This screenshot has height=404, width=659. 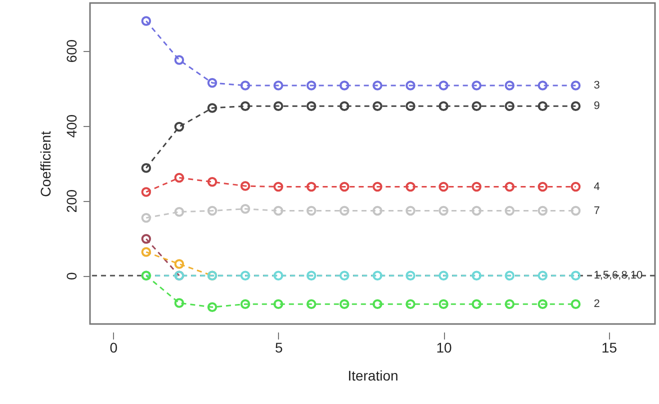 What do you see at coordinates (114, 348) in the screenshot?
I see `x-tick-label: 0` at bounding box center [114, 348].